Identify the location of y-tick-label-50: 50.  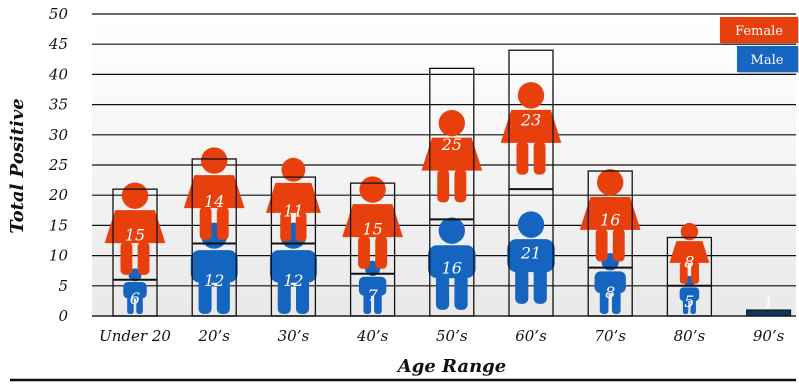
(59, 14).